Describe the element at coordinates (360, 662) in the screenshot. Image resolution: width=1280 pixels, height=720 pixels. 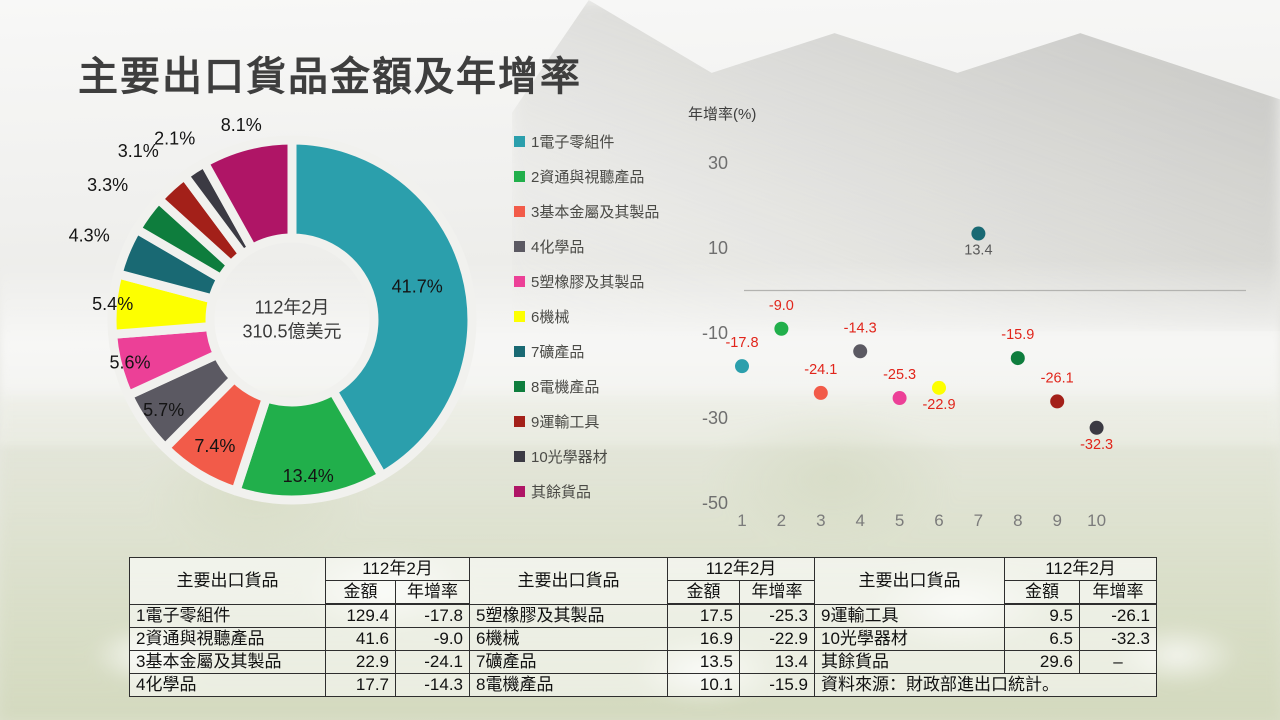
I see `cell-amount: 22.9` at that location.